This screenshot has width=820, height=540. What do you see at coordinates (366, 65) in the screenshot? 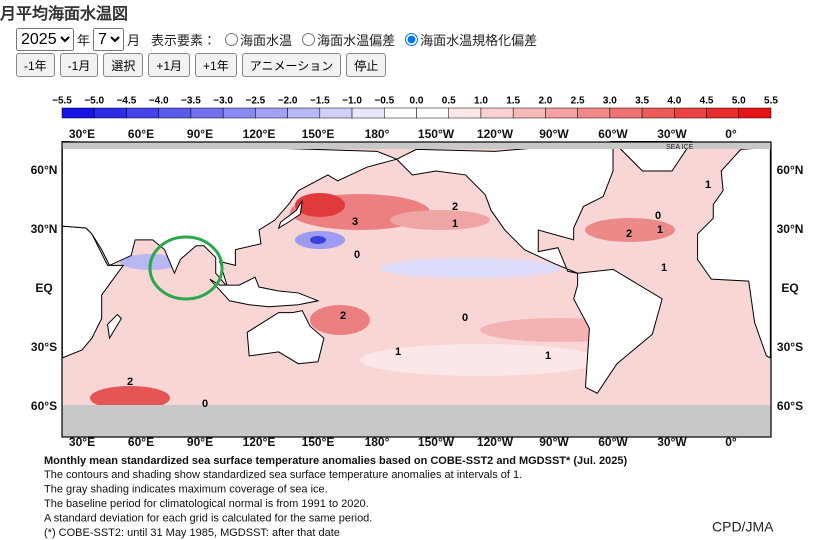
I see `button: 停止` at bounding box center [366, 65].